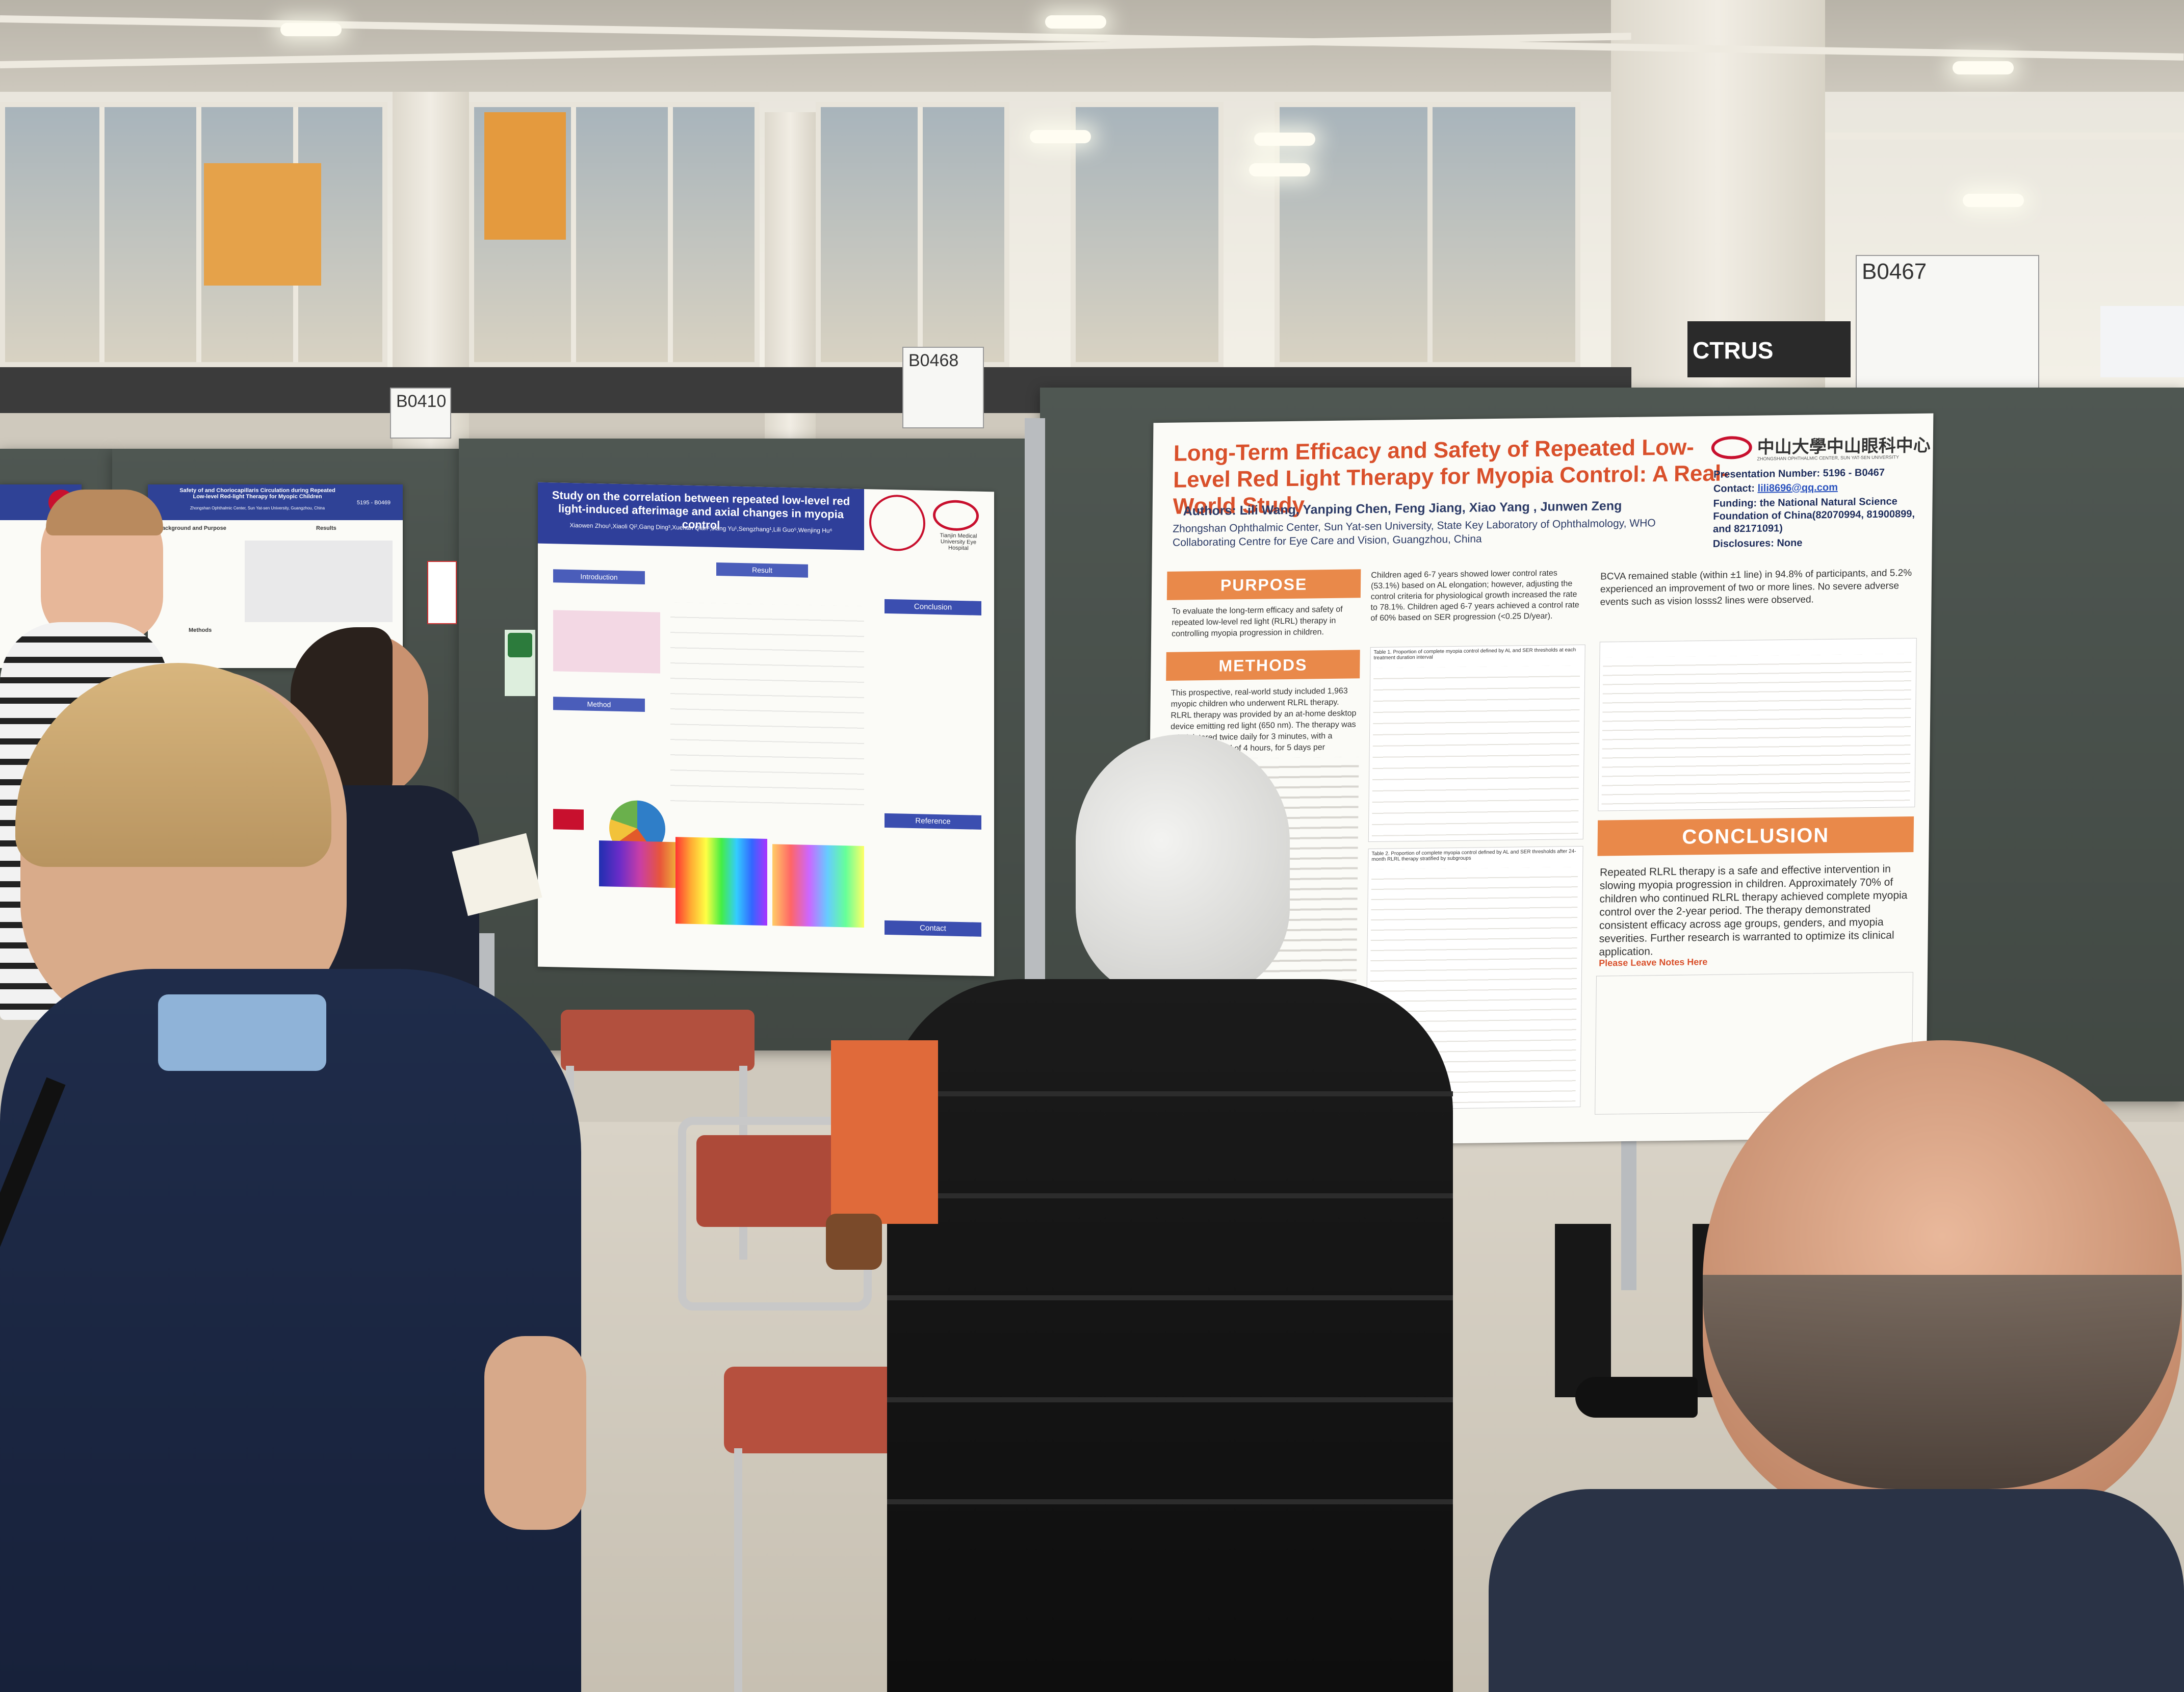 Image resolution: width=2184 pixels, height=1692 pixels. What do you see at coordinates (767, 704) in the screenshot?
I see `chart-panel` at bounding box center [767, 704].